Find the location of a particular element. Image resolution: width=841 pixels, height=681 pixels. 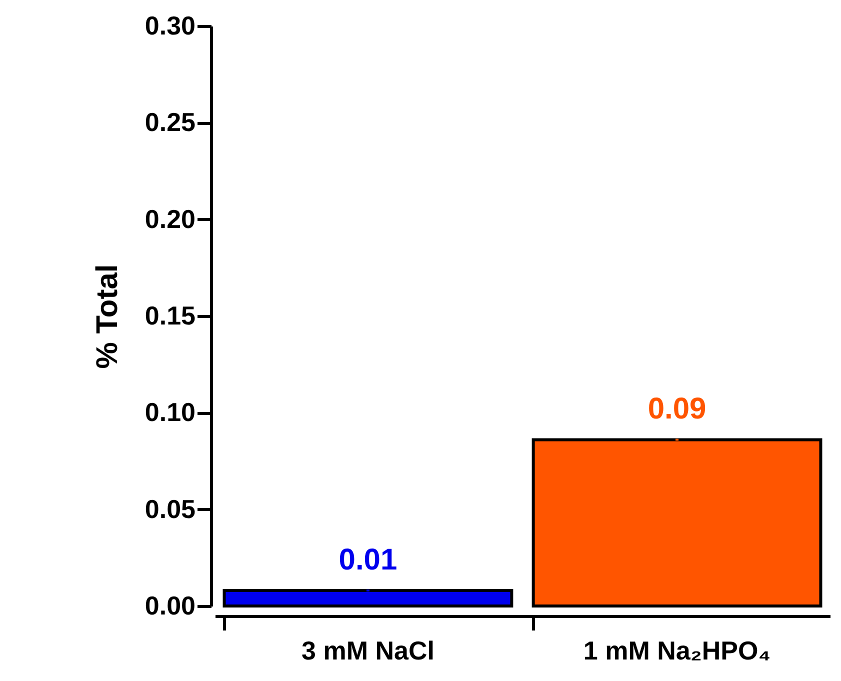

y-tick-label: 0.25 is located at coordinates (170, 122).